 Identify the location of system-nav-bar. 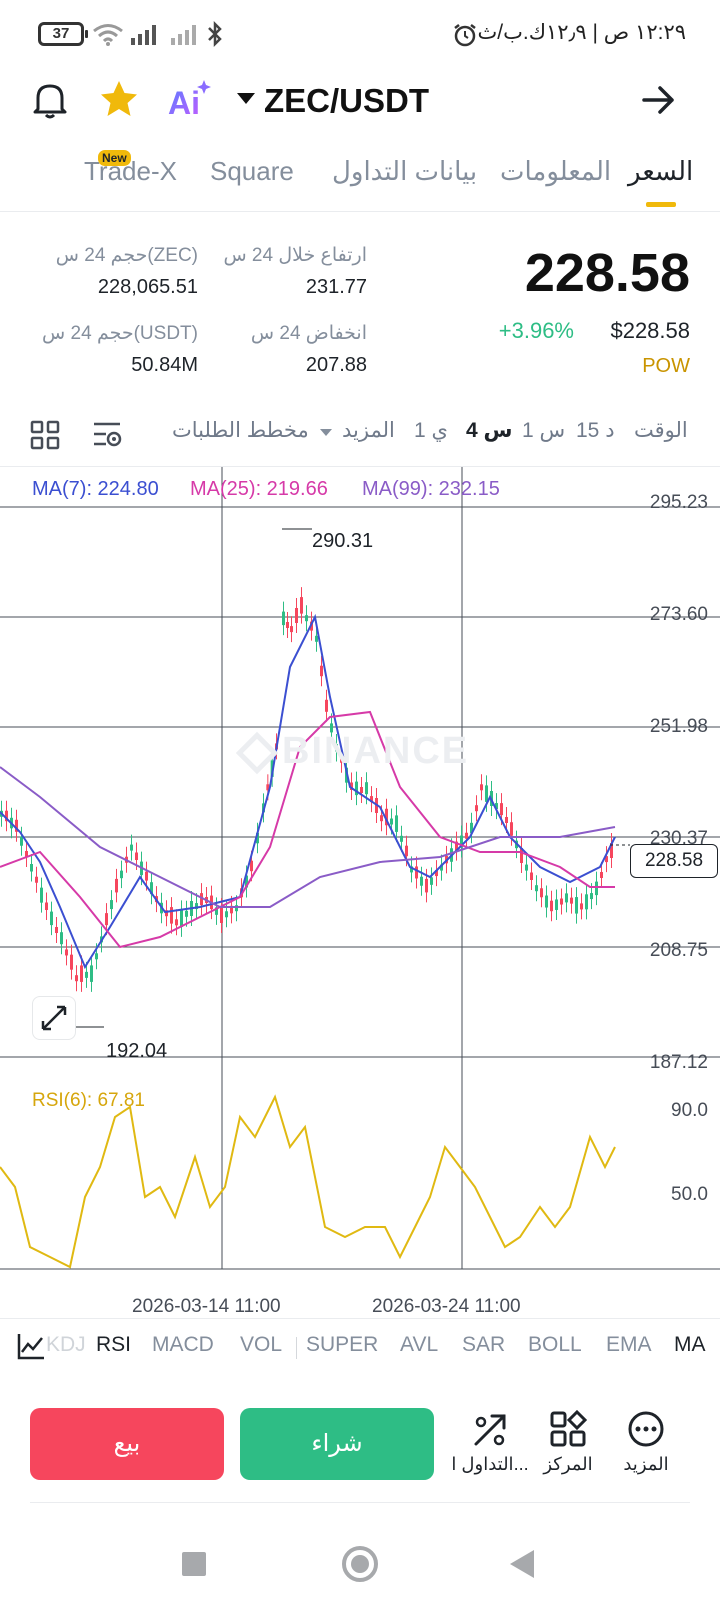
(360, 1560).